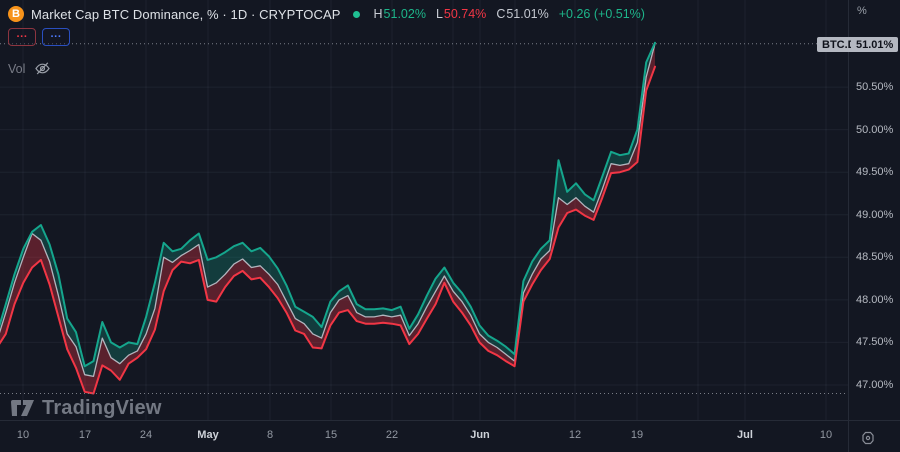 The height and width of the screenshot is (452, 900). I want to click on market-status-icon, so click(356, 14).